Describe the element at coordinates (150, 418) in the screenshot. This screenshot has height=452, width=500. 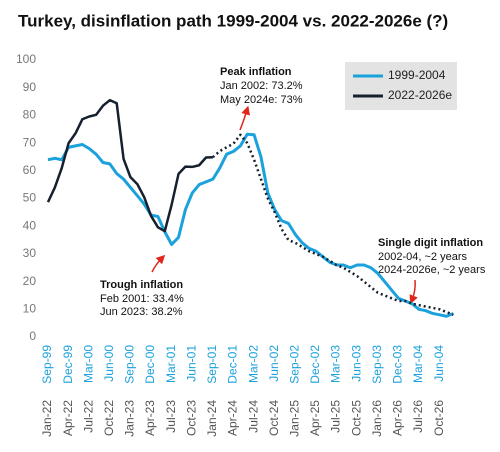
I see `x-tick-label: Apr-23` at that location.